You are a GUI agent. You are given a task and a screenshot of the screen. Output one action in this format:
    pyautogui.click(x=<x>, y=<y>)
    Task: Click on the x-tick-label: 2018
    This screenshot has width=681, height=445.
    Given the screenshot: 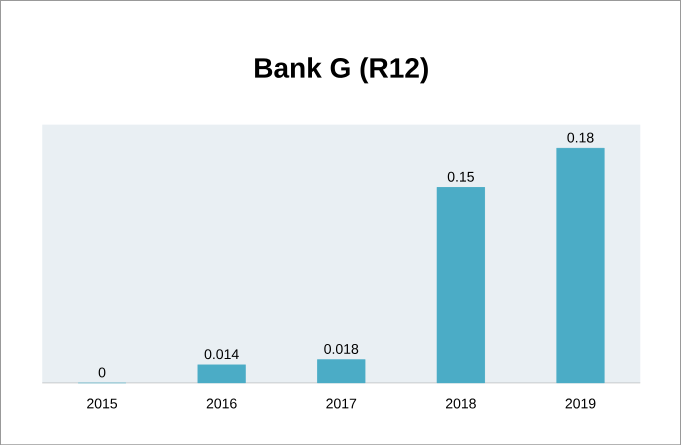 What is the action you would take?
    pyautogui.click(x=461, y=403)
    